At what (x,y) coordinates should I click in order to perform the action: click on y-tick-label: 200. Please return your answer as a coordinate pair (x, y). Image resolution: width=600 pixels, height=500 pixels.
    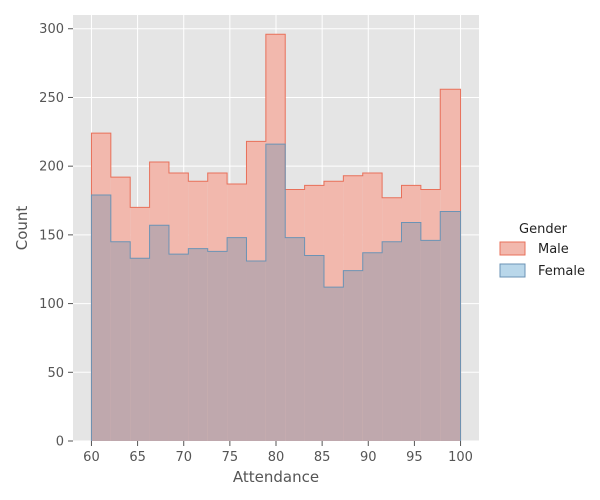
    Looking at the image, I should click on (51, 167).